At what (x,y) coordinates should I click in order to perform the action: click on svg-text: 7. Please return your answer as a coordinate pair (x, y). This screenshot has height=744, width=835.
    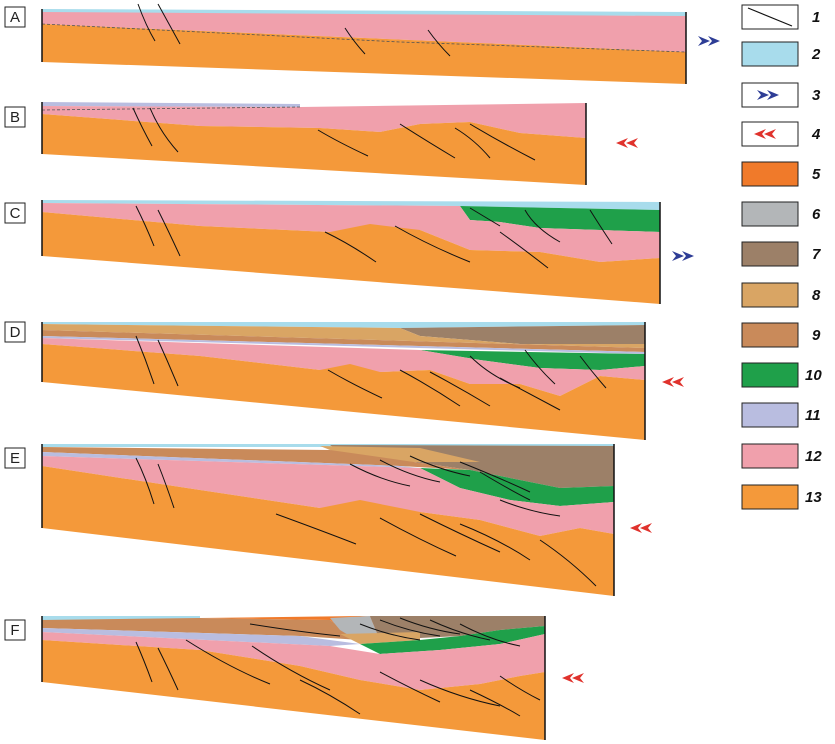
    Looking at the image, I should click on (816, 254).